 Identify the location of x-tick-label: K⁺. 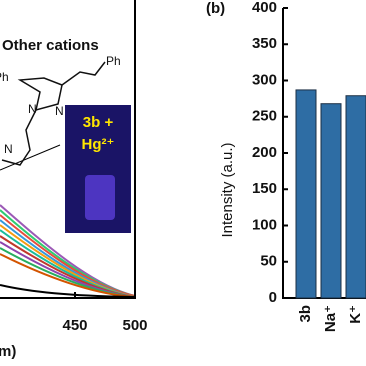
(355, 314).